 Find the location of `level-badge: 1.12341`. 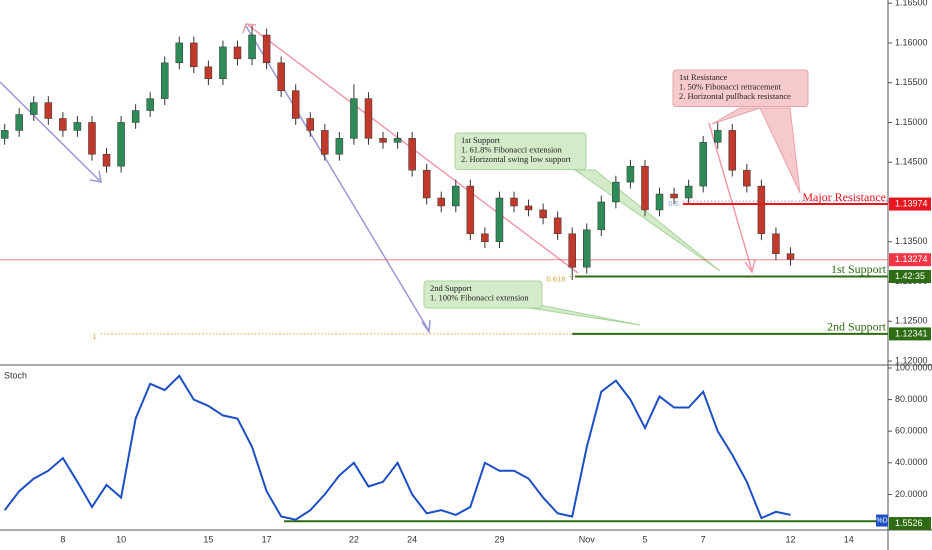

level-badge: 1.12341 is located at coordinates (911, 333).